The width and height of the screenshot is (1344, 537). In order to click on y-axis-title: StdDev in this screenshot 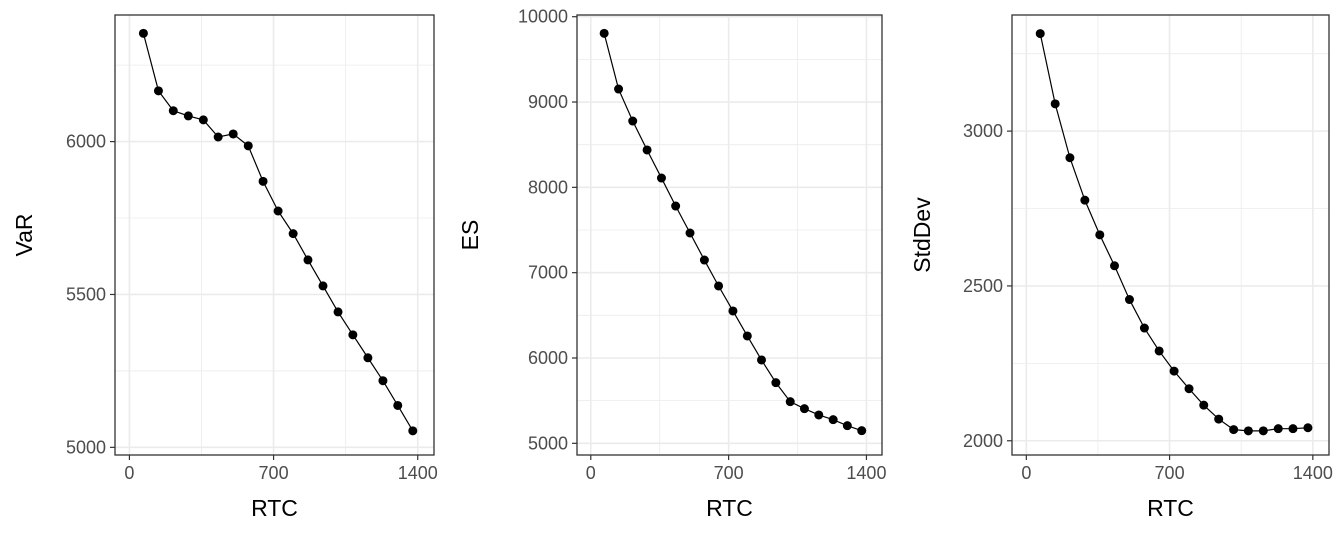, I will do `click(922, 235)`.